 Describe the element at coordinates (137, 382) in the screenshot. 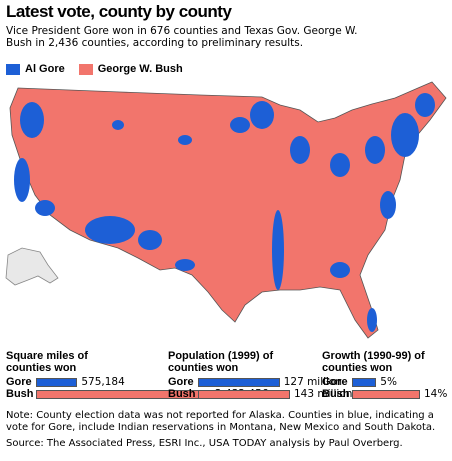

I see `bar-row: Gore 575,184` at that location.